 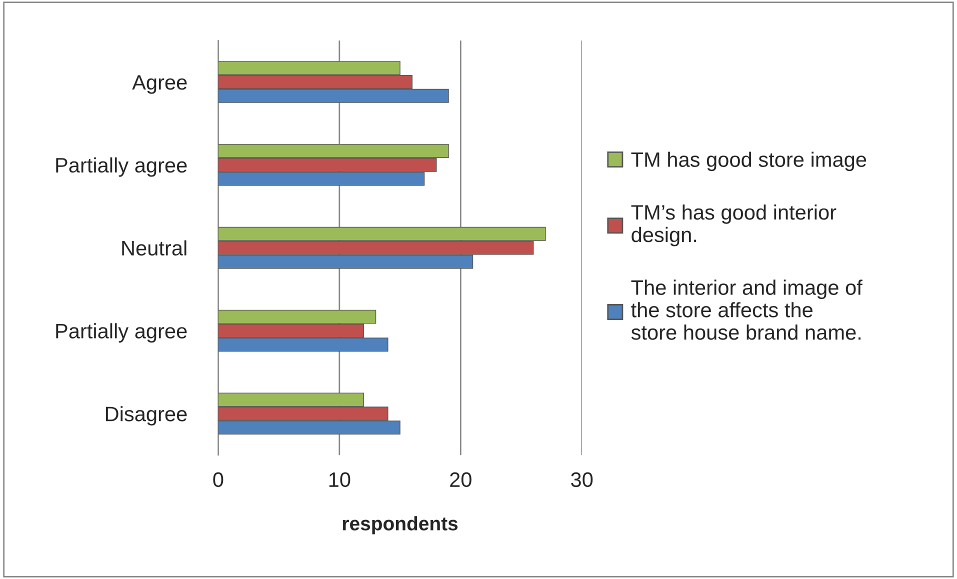 I want to click on x-axis-title: respondents, so click(x=400, y=525).